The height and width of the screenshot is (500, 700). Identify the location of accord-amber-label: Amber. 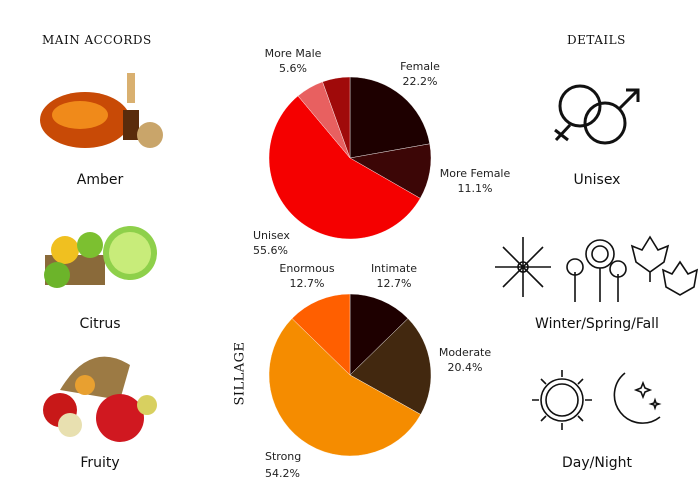
(100, 180).